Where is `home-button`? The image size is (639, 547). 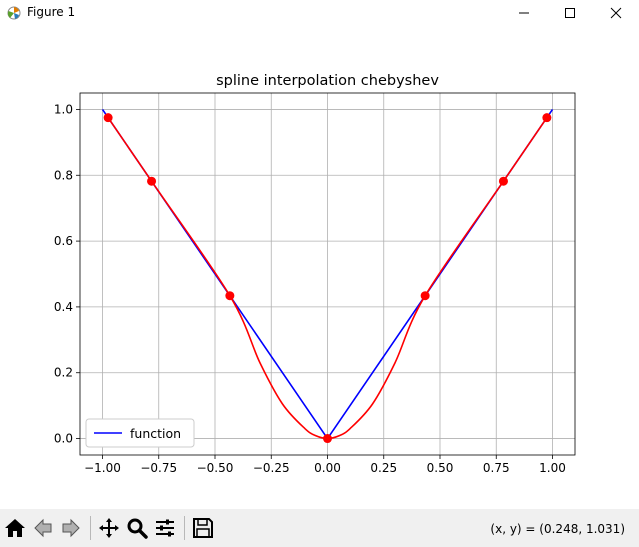 home-button is located at coordinates (15, 528).